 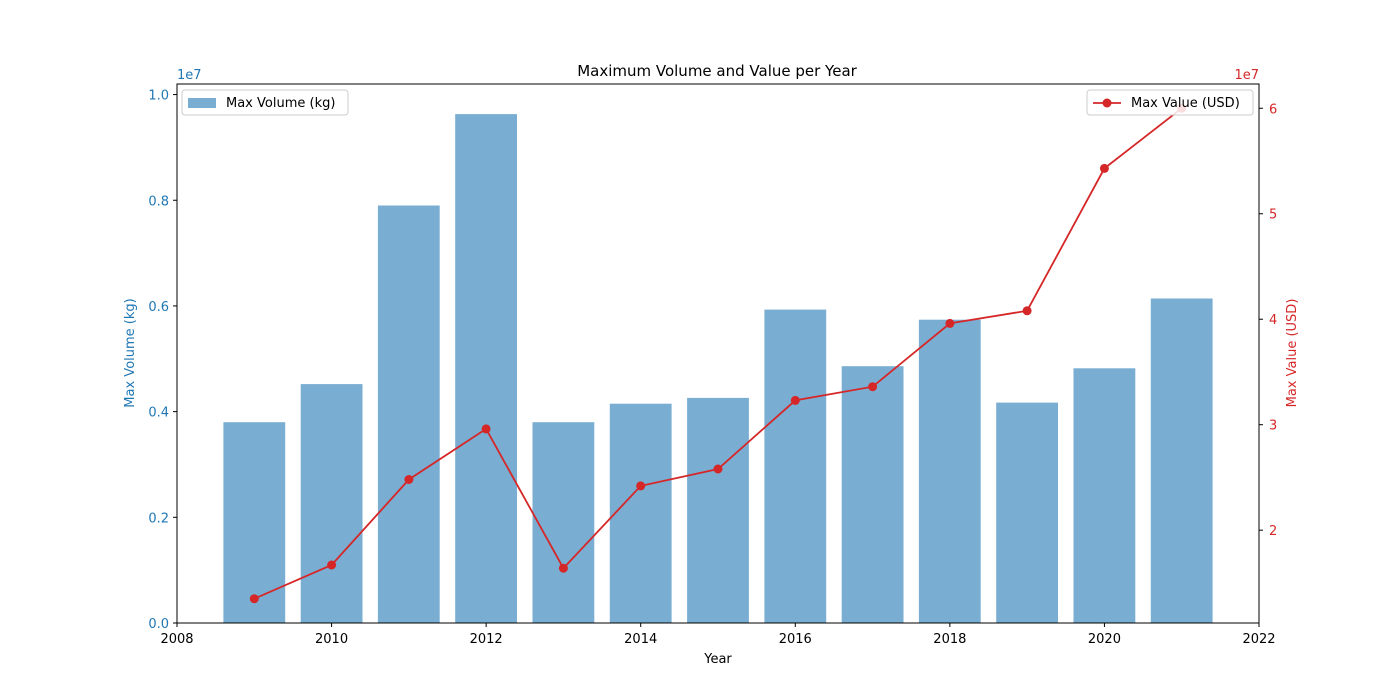 I want to click on value-point-2014, so click(x=641, y=486).